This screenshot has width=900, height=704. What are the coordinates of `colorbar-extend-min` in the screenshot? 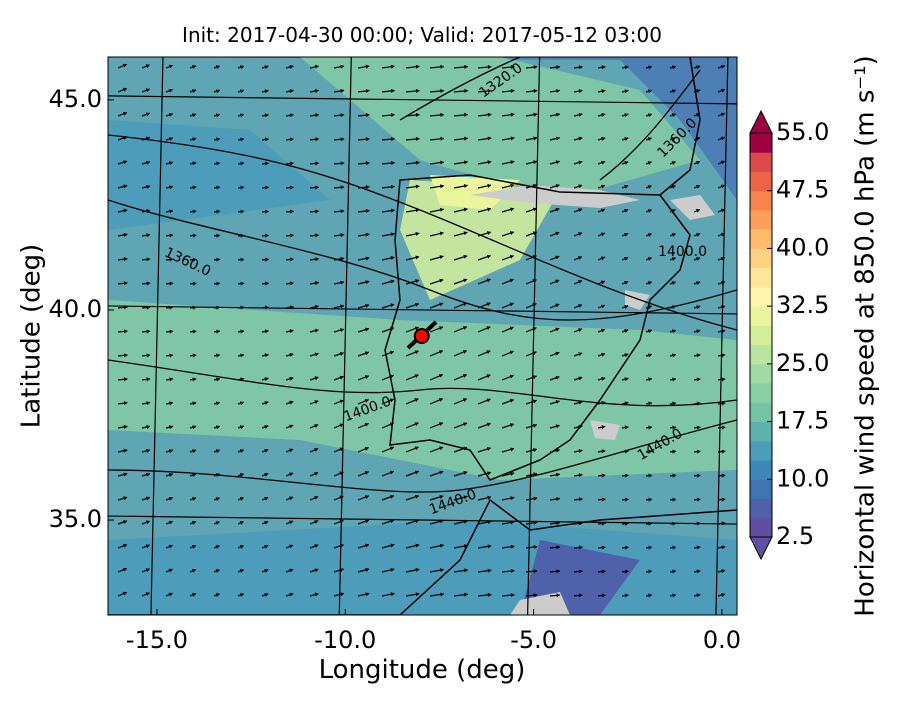 It's located at (761, 548).